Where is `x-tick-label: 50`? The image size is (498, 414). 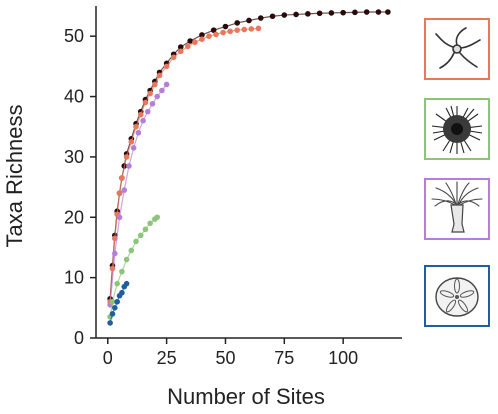
x-tick-label: 50 is located at coordinates (225, 358).